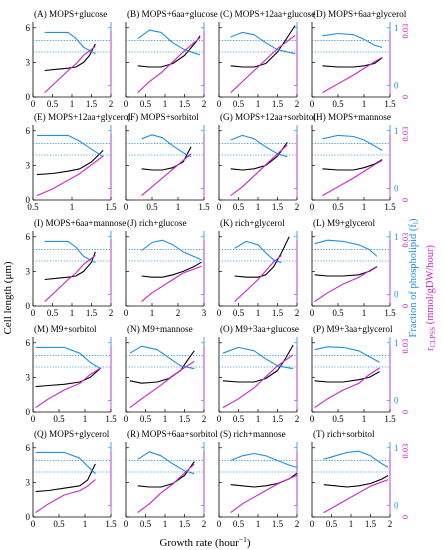  I want to click on panel-title: (E) MOPS+12aa+glycerol, so click(82, 117).